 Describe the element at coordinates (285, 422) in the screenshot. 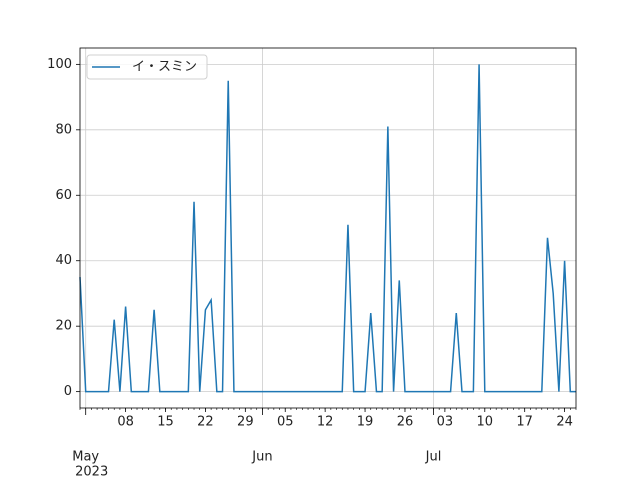

I see `x-tick-label: 05` at that location.